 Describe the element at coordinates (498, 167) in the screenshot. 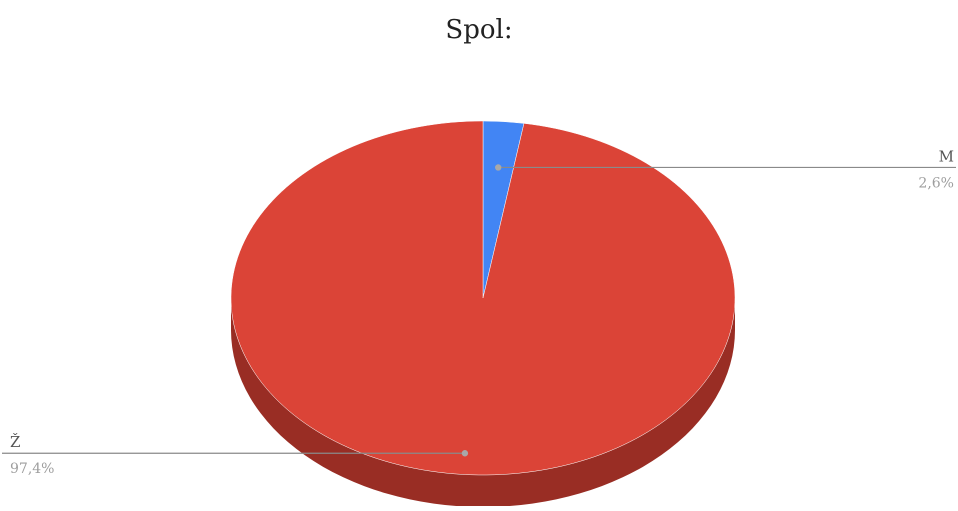

I see `leader-dot-m` at that location.